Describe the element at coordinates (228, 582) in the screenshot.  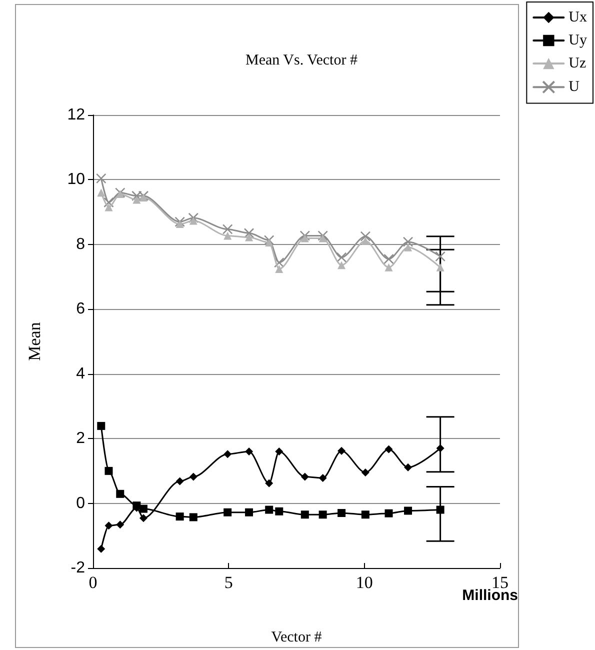
I see `x-tick-label: 5` at that location.